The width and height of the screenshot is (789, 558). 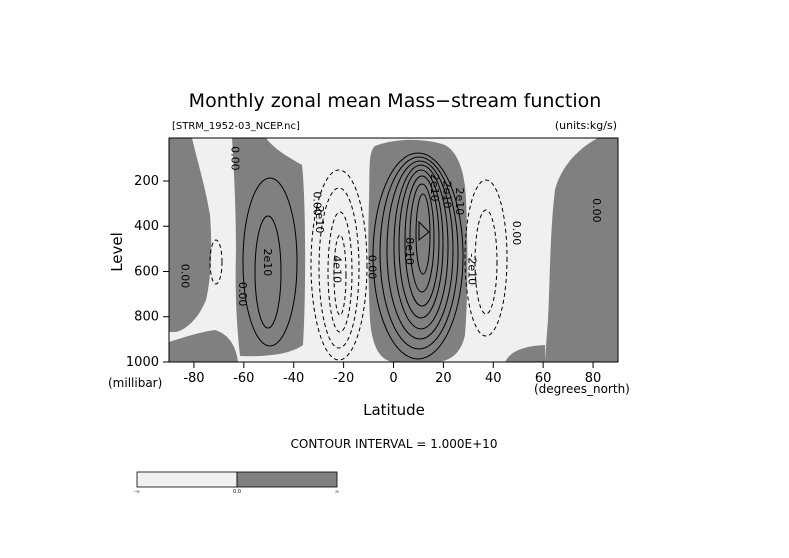 What do you see at coordinates (394, 444) in the screenshot?
I see `contour-interval-label: CONTOUR INTERVAL = 1.000E+10` at bounding box center [394, 444].